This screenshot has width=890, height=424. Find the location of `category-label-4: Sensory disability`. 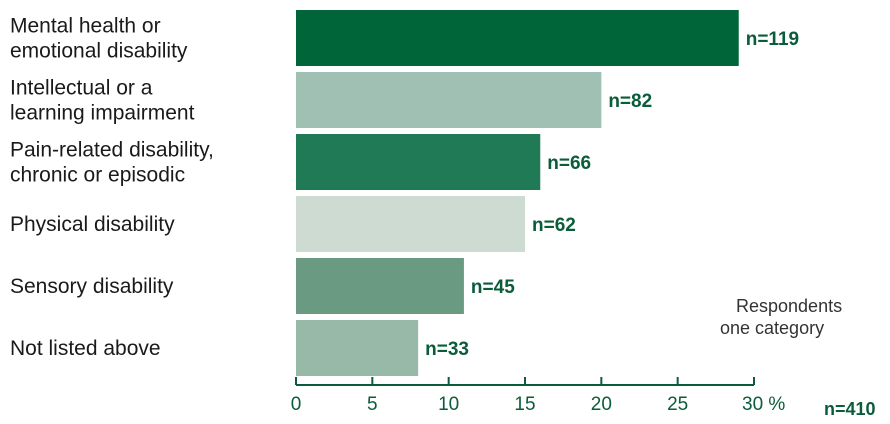

category-label-4: Sensory disability is located at coordinates (92, 286).